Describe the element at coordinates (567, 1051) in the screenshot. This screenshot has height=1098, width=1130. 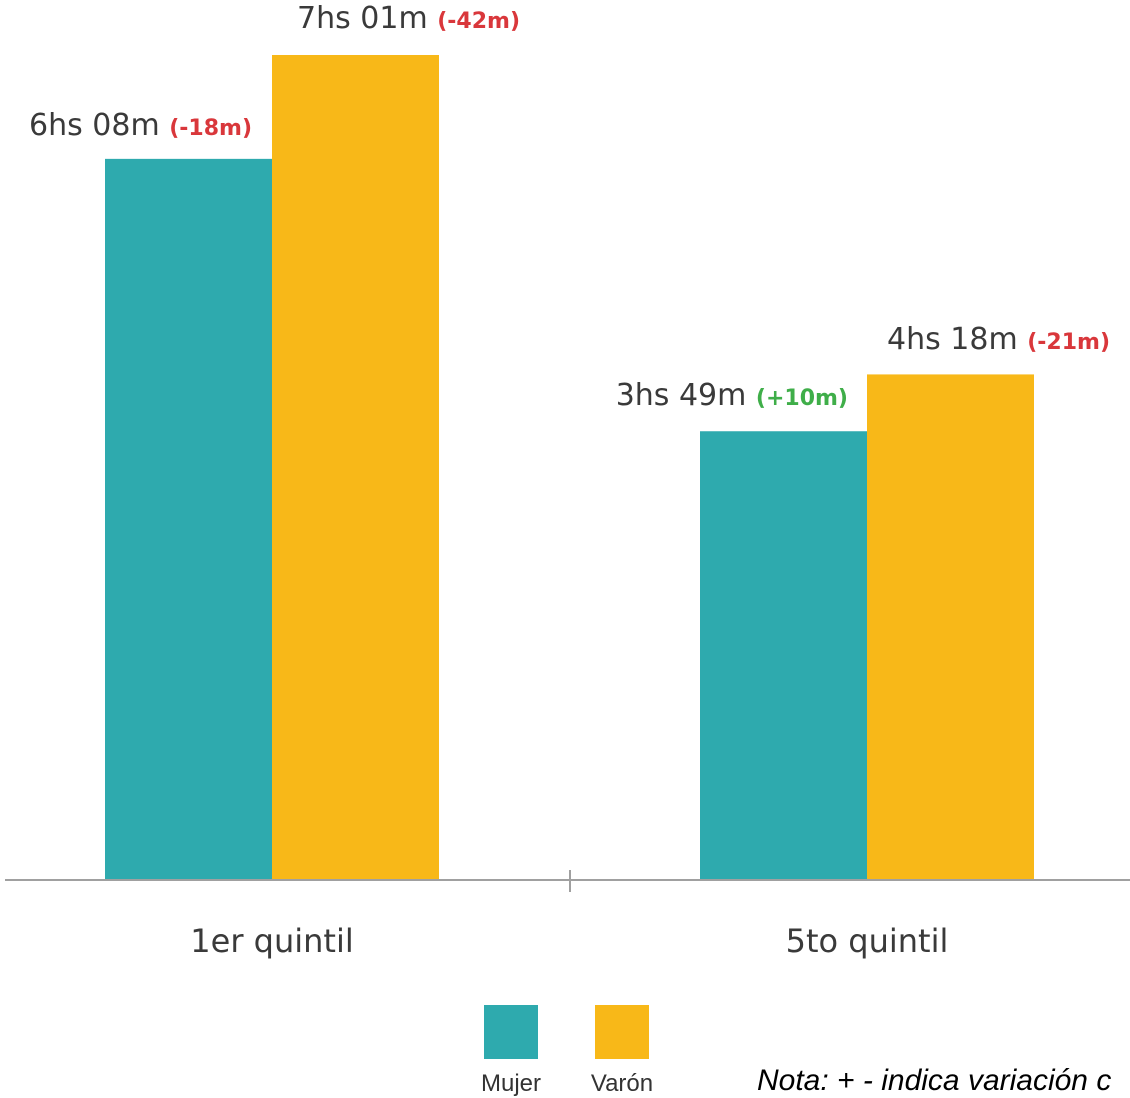
I see `legend: Mujer Varón` at that location.